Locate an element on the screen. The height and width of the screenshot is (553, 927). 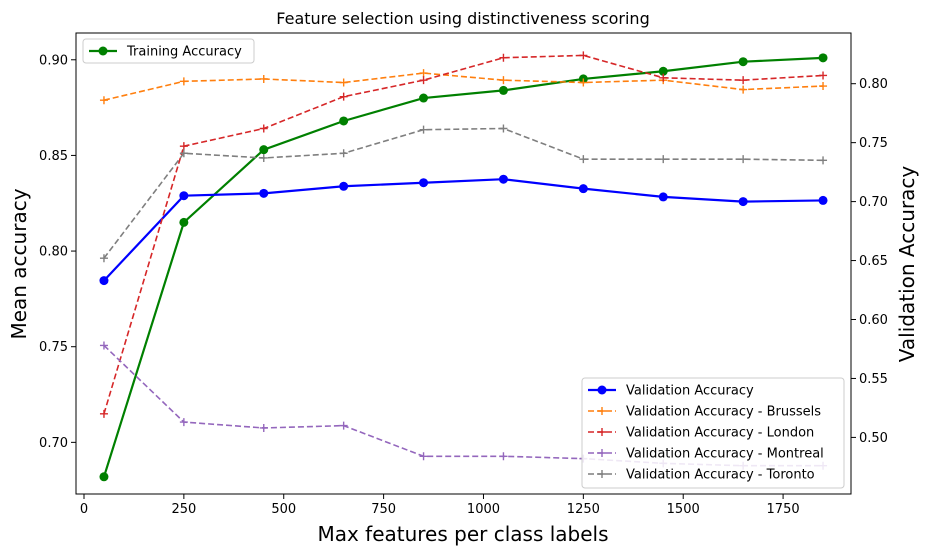
legend-label: Validation Accuracy - London is located at coordinates (720, 433).